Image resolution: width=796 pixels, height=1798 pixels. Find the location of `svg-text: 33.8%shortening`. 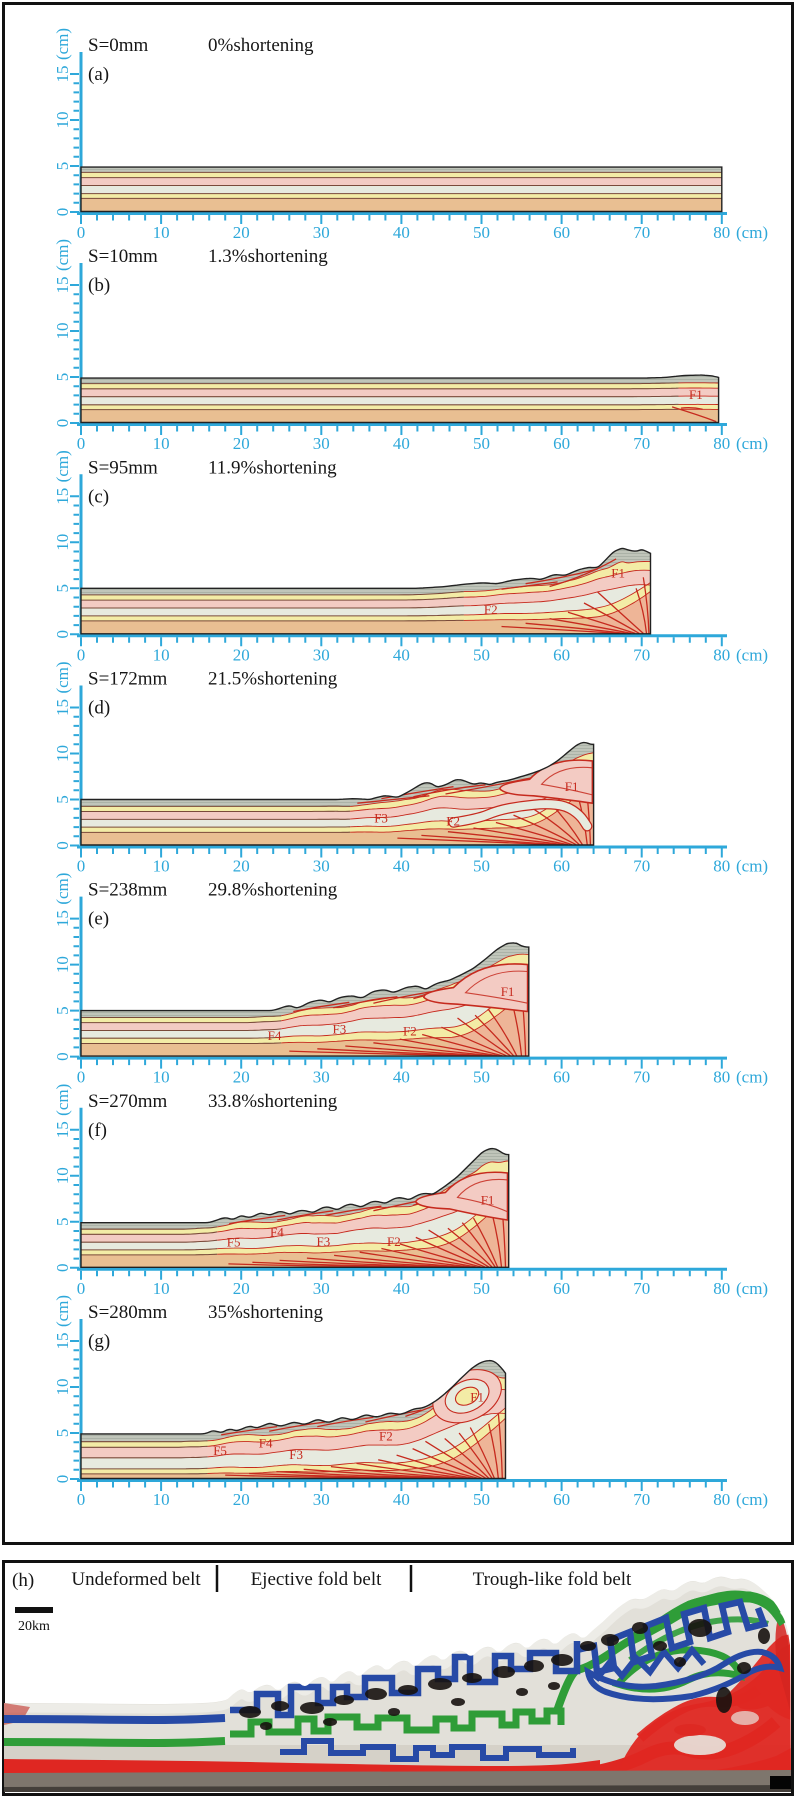

svg-text: 33.8%shortening is located at coordinates (273, 1101).